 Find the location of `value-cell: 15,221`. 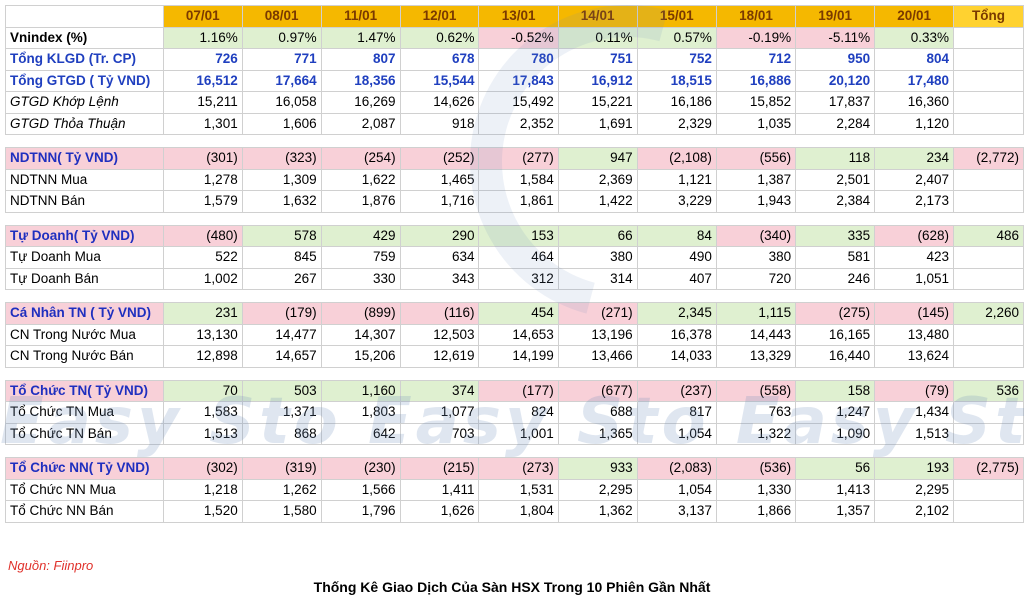

value-cell: 15,221 is located at coordinates (597, 102).